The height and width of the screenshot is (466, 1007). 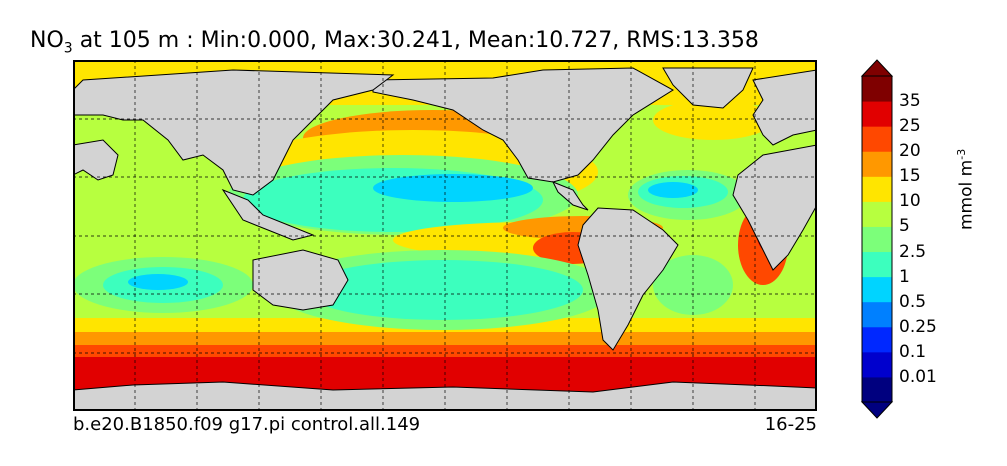 What do you see at coordinates (910, 201) in the screenshot?
I see `colorbar-tick-label: 10` at bounding box center [910, 201].